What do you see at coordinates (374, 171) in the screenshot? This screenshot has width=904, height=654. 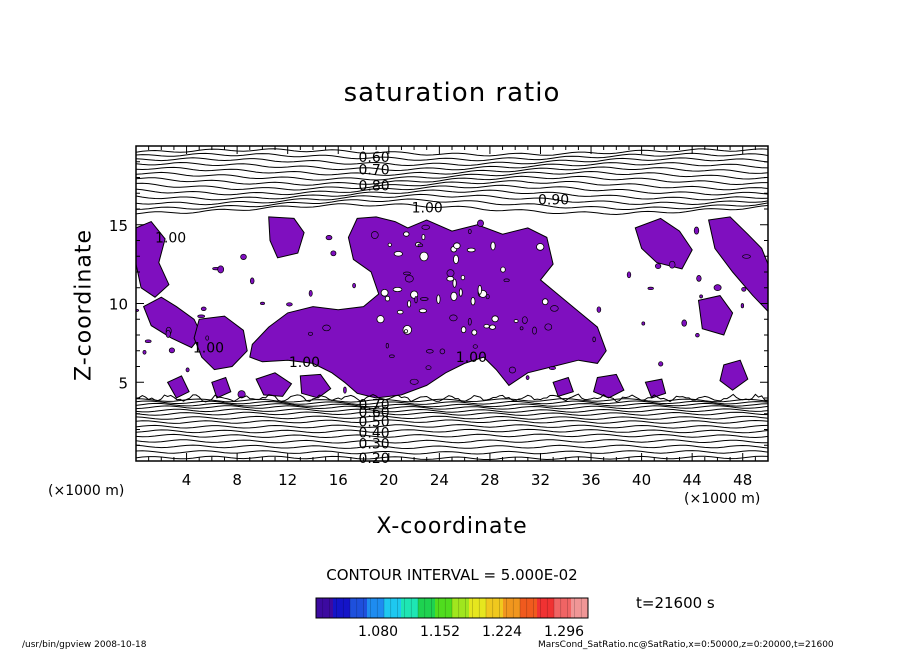 I see `contour-label: 0.70` at bounding box center [374, 171].